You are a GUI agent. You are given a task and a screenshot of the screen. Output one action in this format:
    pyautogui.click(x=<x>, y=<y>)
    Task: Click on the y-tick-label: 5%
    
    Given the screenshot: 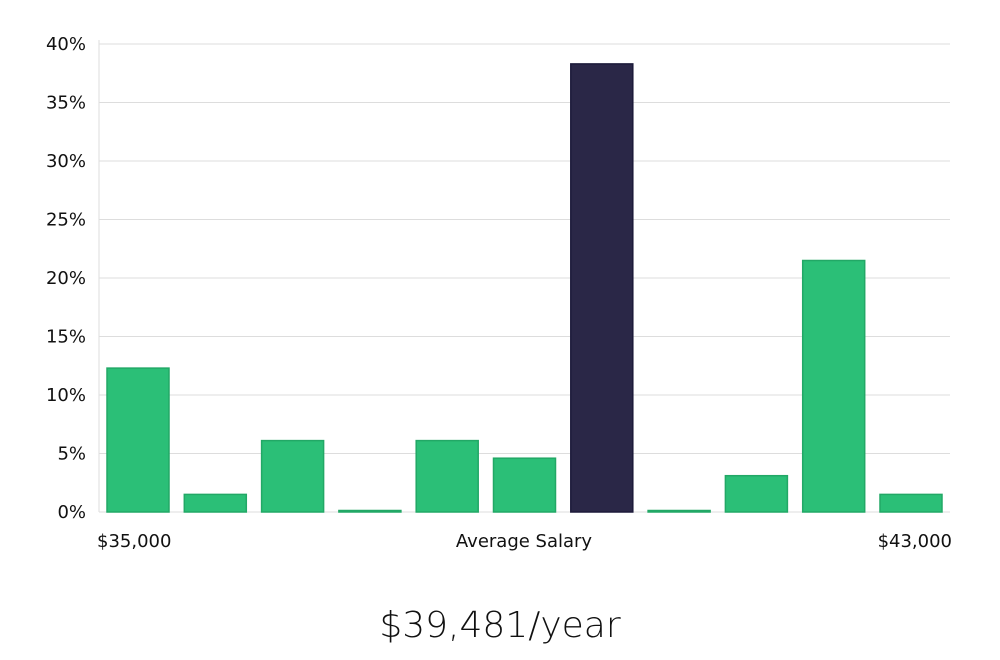 What is the action you would take?
    pyautogui.click(x=71, y=454)
    